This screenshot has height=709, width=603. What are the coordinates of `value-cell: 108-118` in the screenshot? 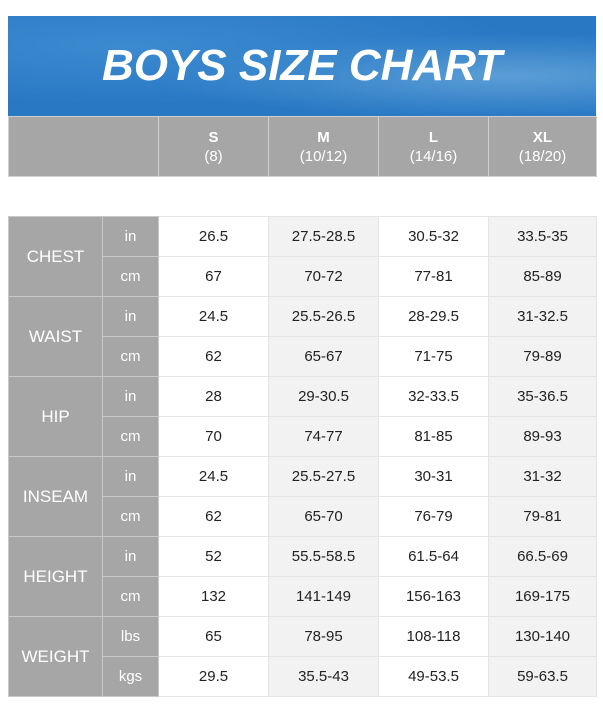 It's located at (433, 636).